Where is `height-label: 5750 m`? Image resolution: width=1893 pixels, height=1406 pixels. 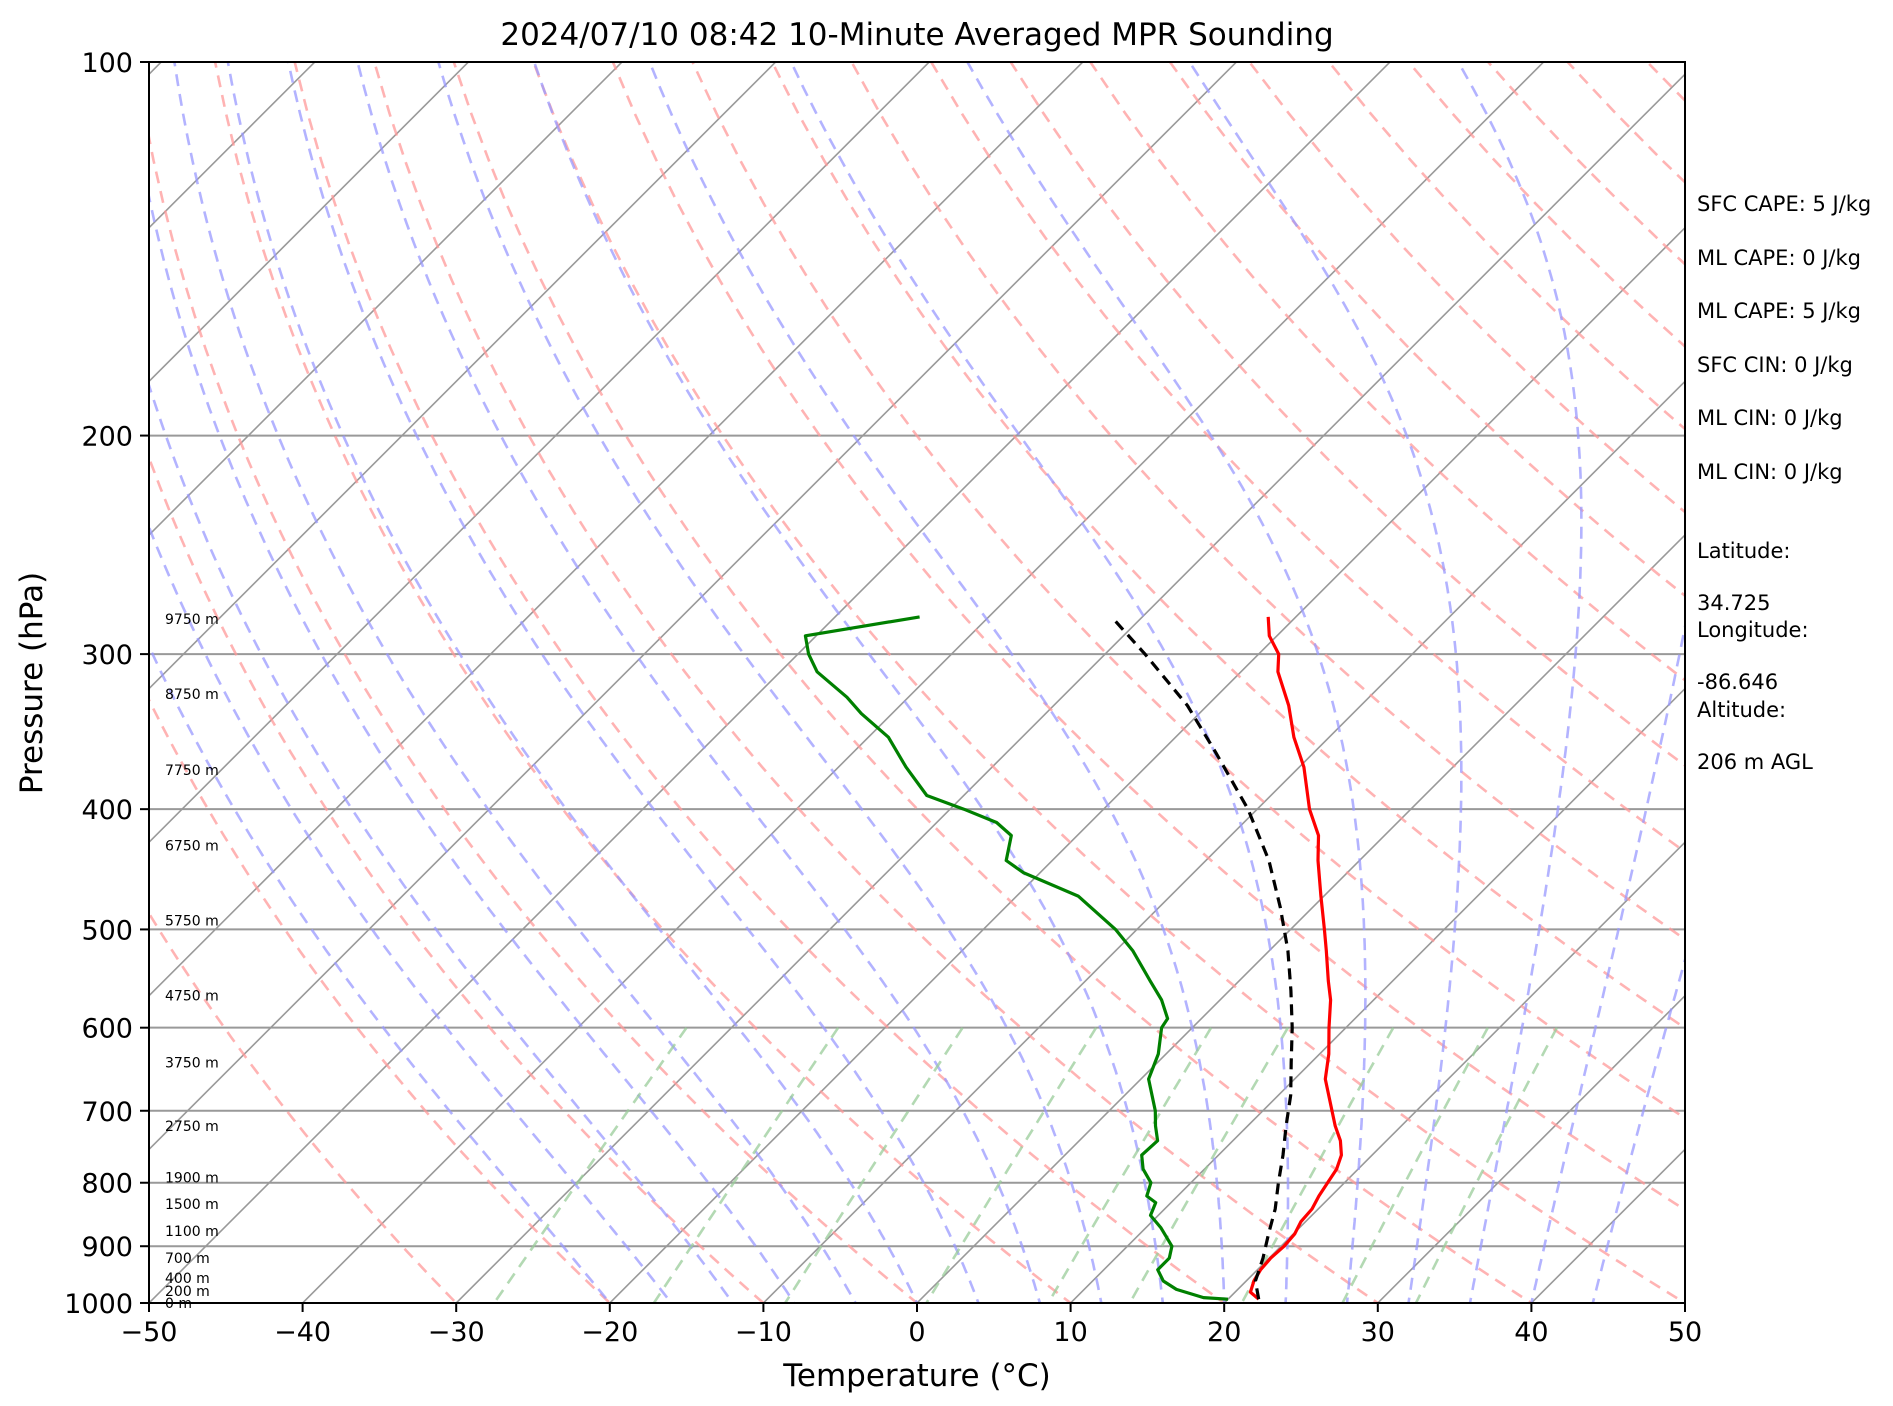 height-label: 5750 m is located at coordinates (192, 922).